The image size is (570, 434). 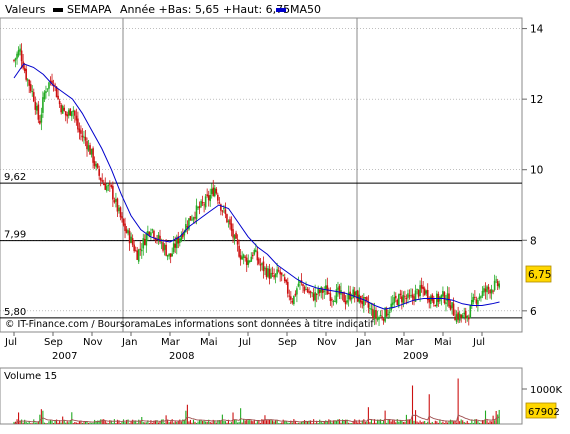 I want to click on y-tick-label: 6, so click(x=533, y=312).